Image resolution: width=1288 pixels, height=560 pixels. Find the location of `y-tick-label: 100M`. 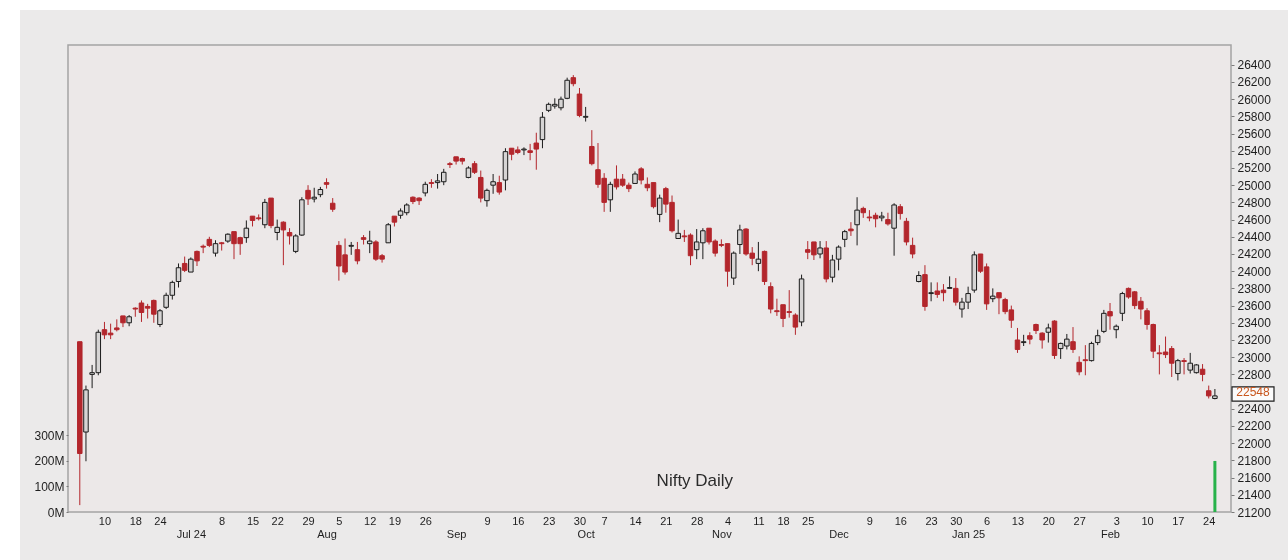

y-tick-label: 100M is located at coordinates (49, 486).